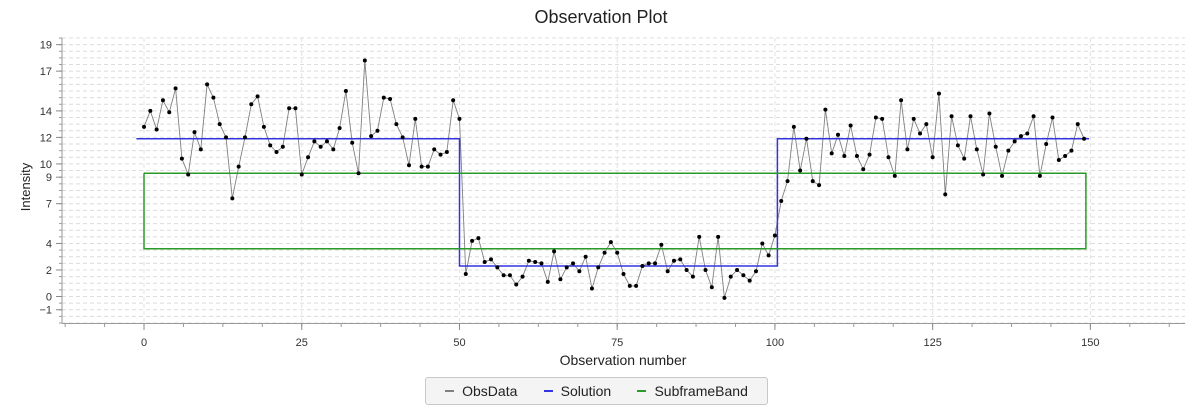 This screenshot has height=410, width=1200. I want to click on legend-item-subframeband: SubframeBand, so click(692, 391).